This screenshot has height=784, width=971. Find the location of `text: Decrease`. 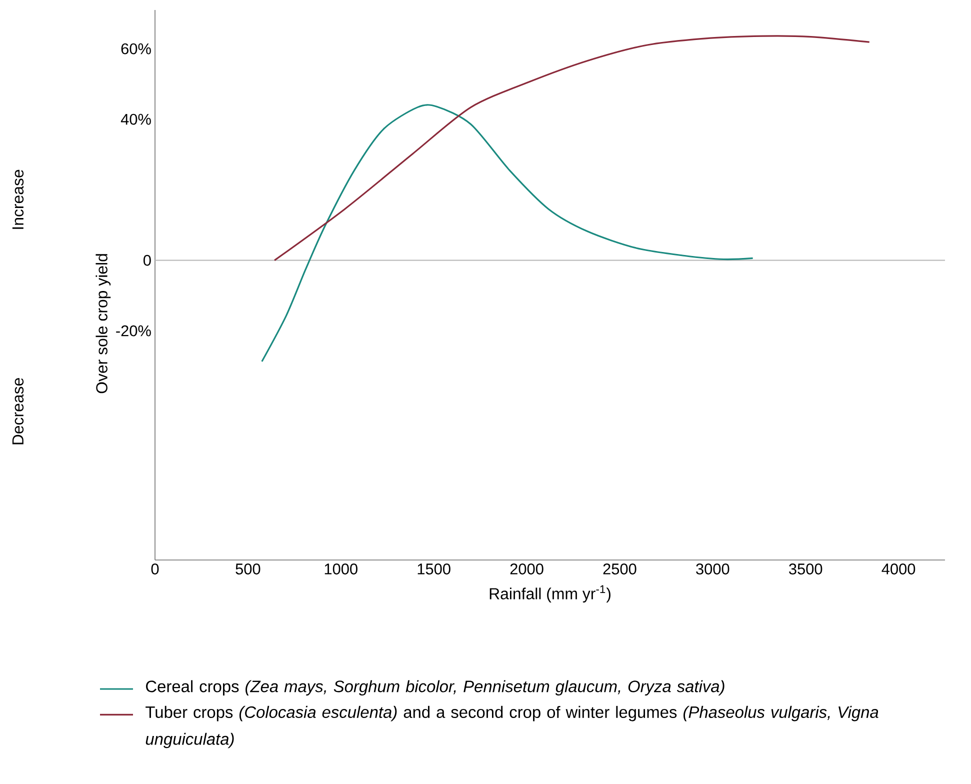

text: Decrease is located at coordinates (18, 411).